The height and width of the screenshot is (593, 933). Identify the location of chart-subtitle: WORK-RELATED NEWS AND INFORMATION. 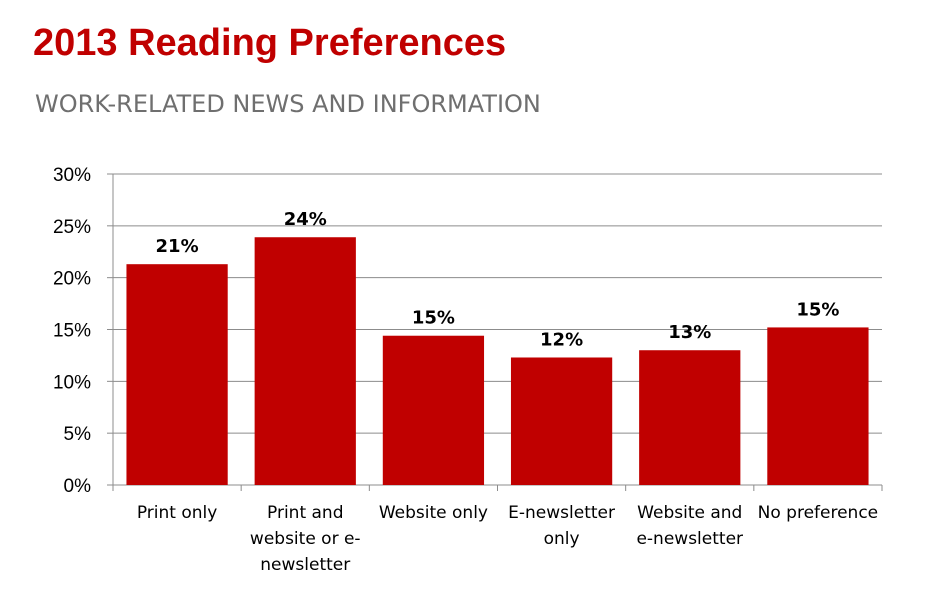
(288, 104).